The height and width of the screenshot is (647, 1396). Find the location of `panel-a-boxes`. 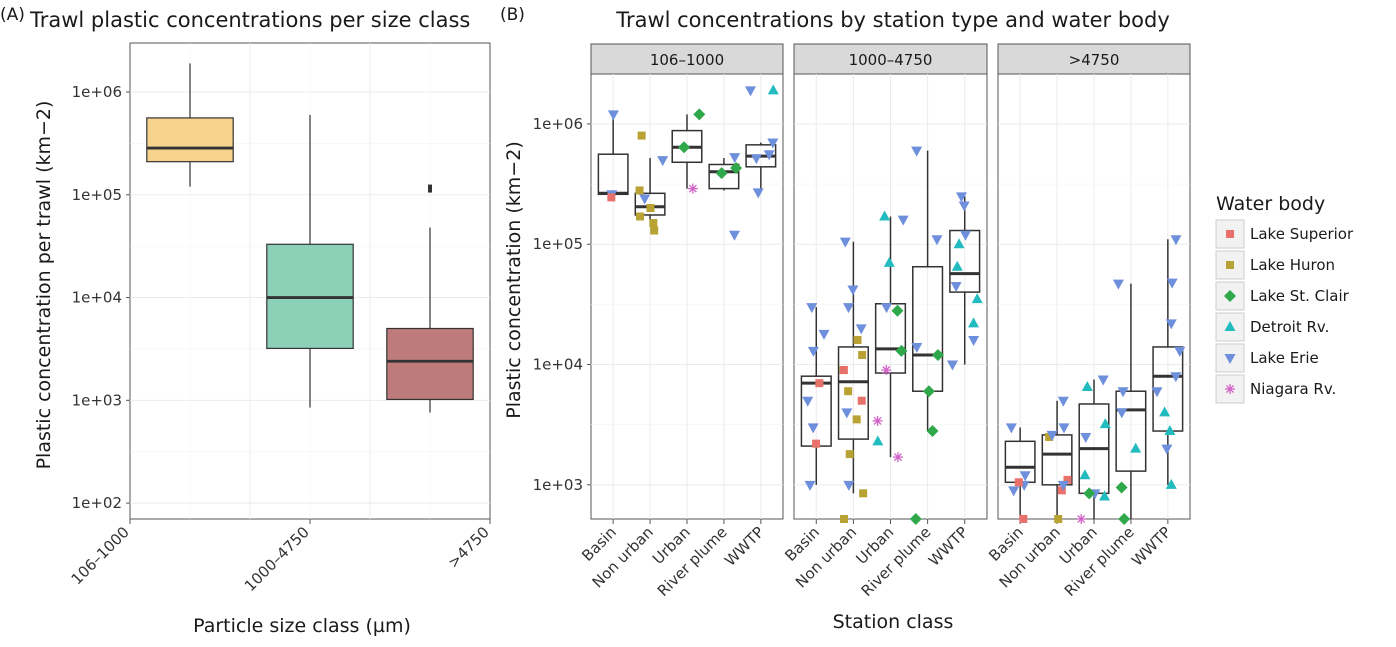

panel-a-boxes is located at coordinates (310, 238).